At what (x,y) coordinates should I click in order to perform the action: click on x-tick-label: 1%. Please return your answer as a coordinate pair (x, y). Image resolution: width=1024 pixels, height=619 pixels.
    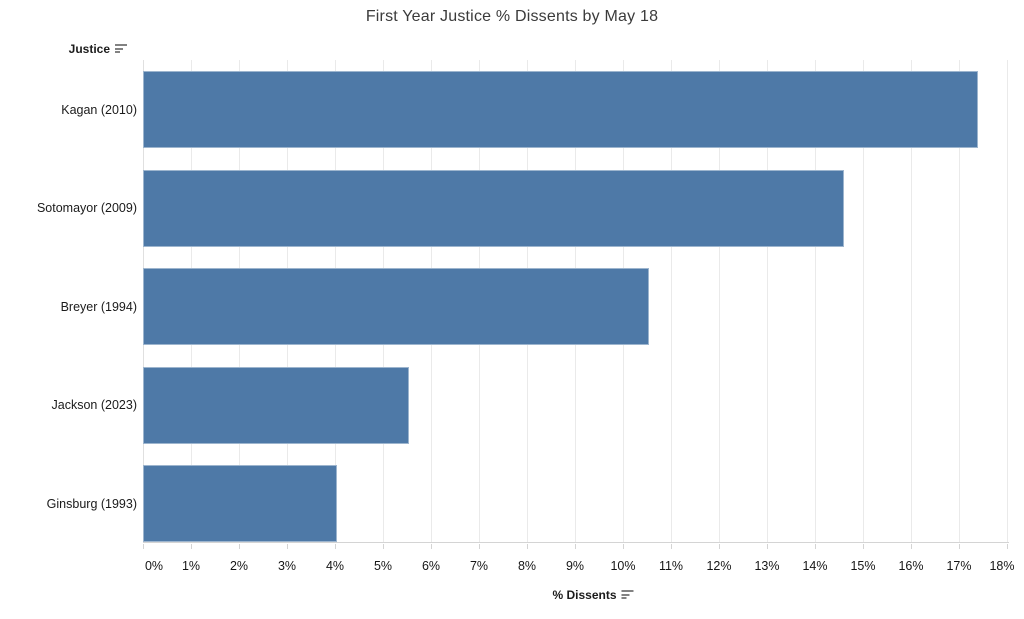
    Looking at the image, I should click on (191, 566).